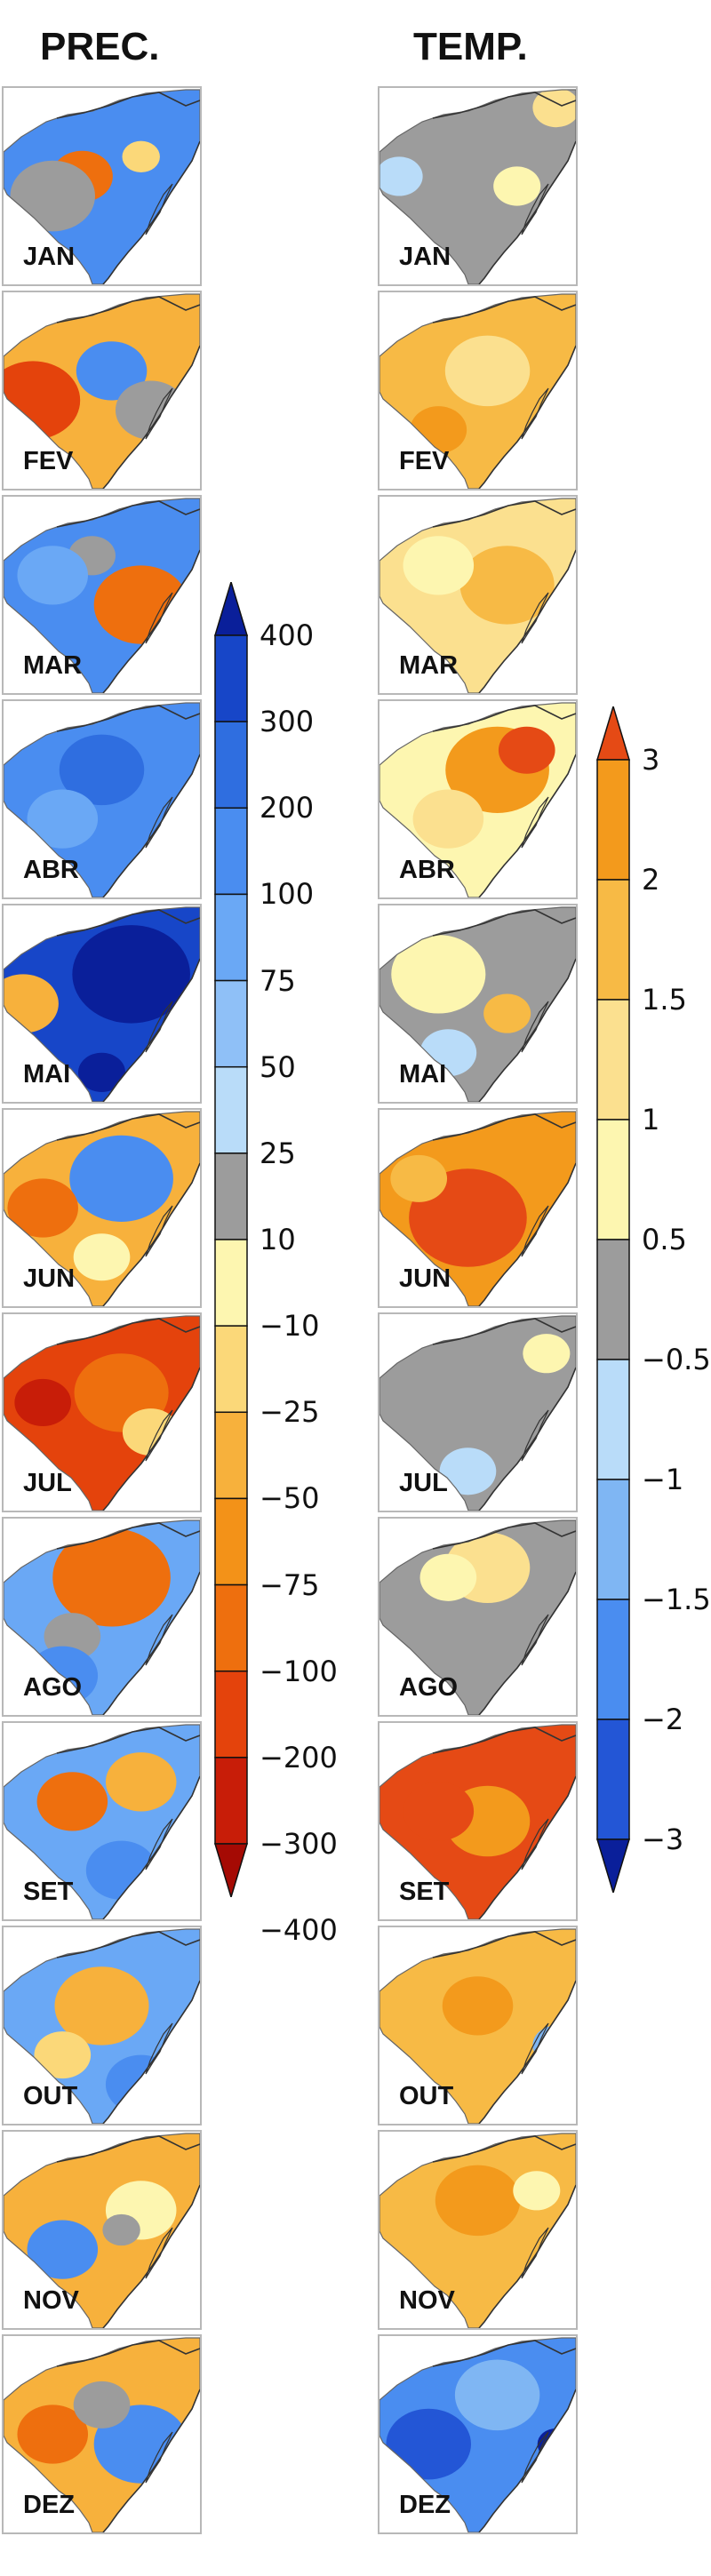 The width and height of the screenshot is (711, 2576). What do you see at coordinates (429, 1687) in the screenshot?
I see `month-label: AGO` at bounding box center [429, 1687].